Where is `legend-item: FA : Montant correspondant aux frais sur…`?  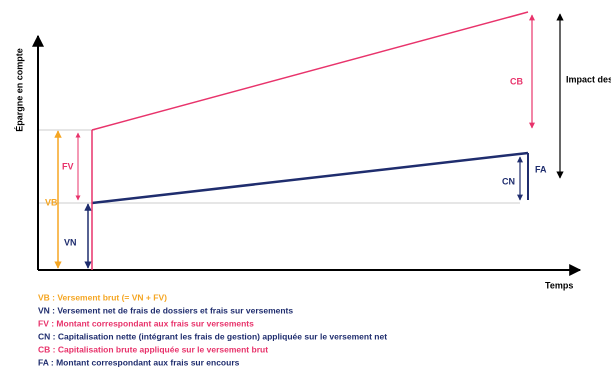 legend-item: FA : Montant correspondant aux frais sur… is located at coordinates (139, 362).